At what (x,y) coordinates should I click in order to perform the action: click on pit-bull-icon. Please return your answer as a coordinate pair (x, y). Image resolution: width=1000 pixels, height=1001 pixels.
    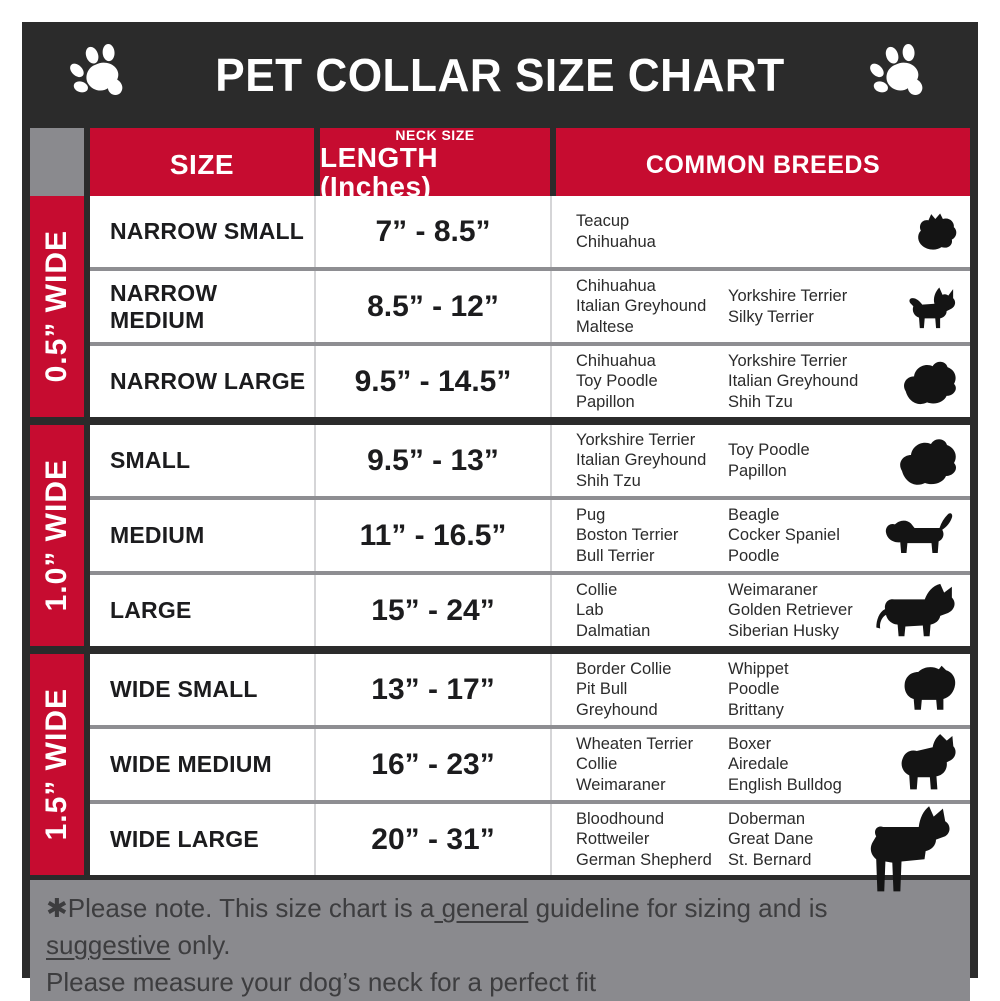
    Looking at the image, I should click on (928, 765).